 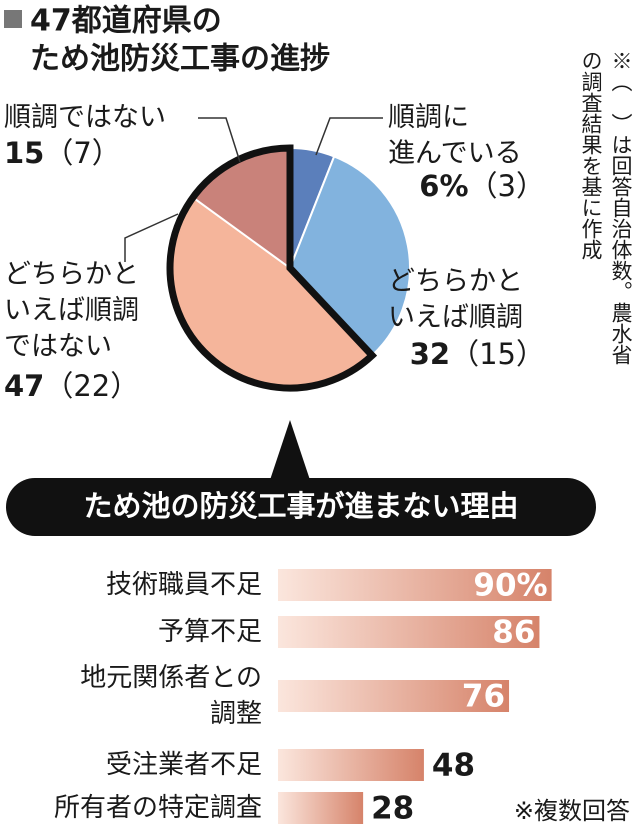 I want to click on highlight-outline, so click(x=272, y=268).